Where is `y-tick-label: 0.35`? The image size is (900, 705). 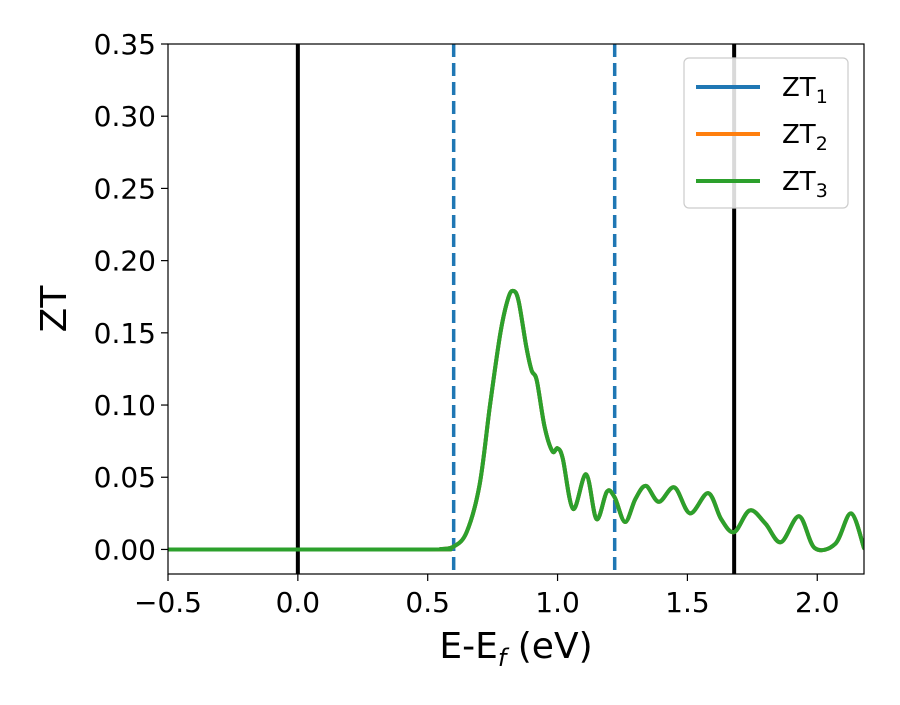 y-tick-label: 0.35 is located at coordinates (125, 44).